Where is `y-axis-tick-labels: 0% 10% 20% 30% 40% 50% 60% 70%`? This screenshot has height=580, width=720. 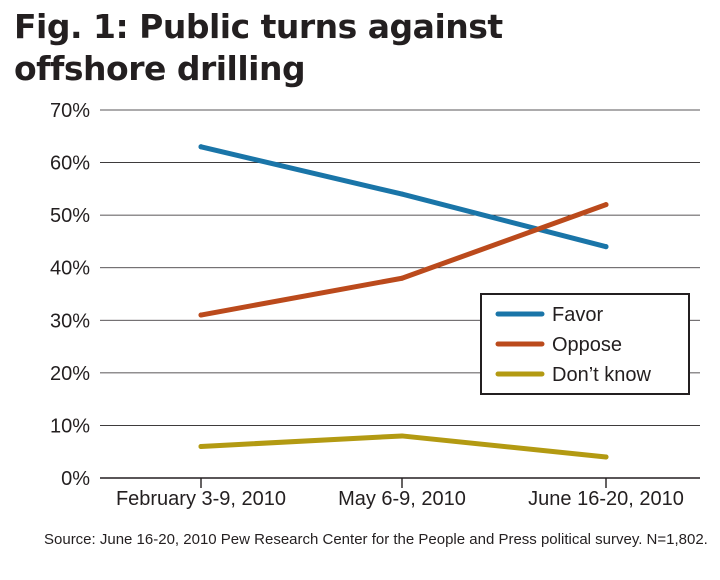 y-axis-tick-labels: 0% 10% 20% 30% 40% 50% 60% 70% is located at coordinates (70, 295).